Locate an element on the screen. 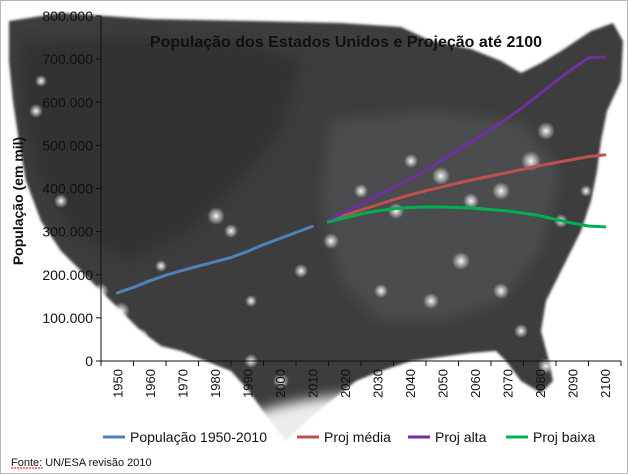 The image size is (628, 474). x-tick-label: 2090 is located at coordinates (572, 383).